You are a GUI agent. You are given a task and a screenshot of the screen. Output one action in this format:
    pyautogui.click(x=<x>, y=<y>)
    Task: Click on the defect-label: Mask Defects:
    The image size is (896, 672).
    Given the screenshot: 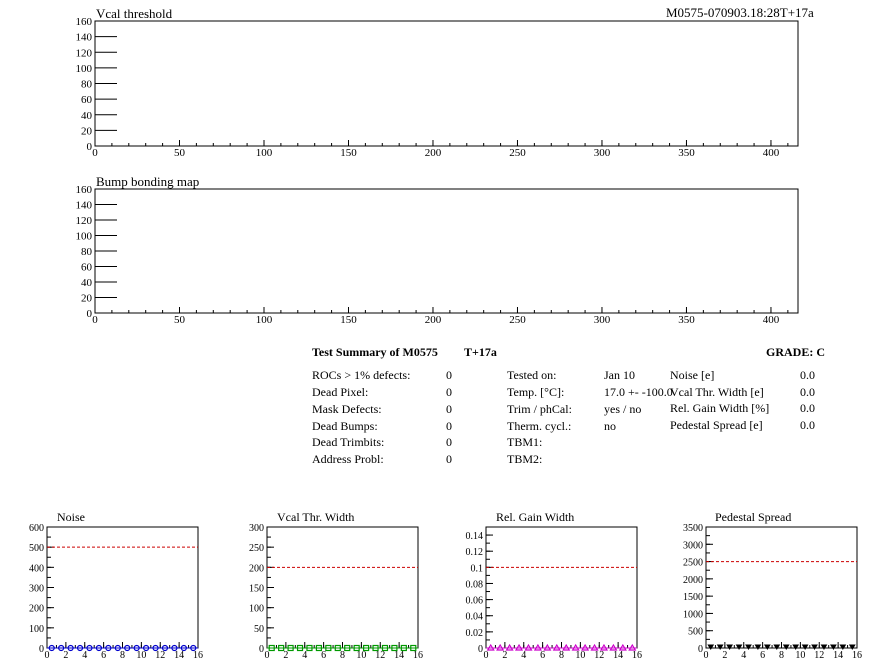 What is the action you would take?
    pyautogui.click(x=347, y=409)
    